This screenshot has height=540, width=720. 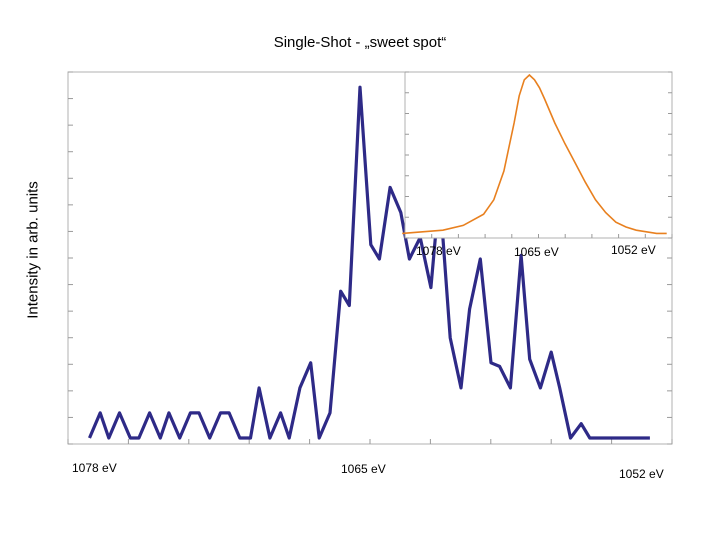 I want to click on inset-series-line, so click(x=534, y=154).